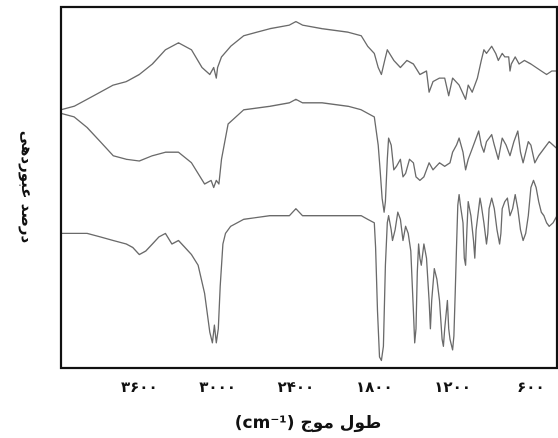  I want to click on x-tick-label: ۶۰۰, so click(530, 387).